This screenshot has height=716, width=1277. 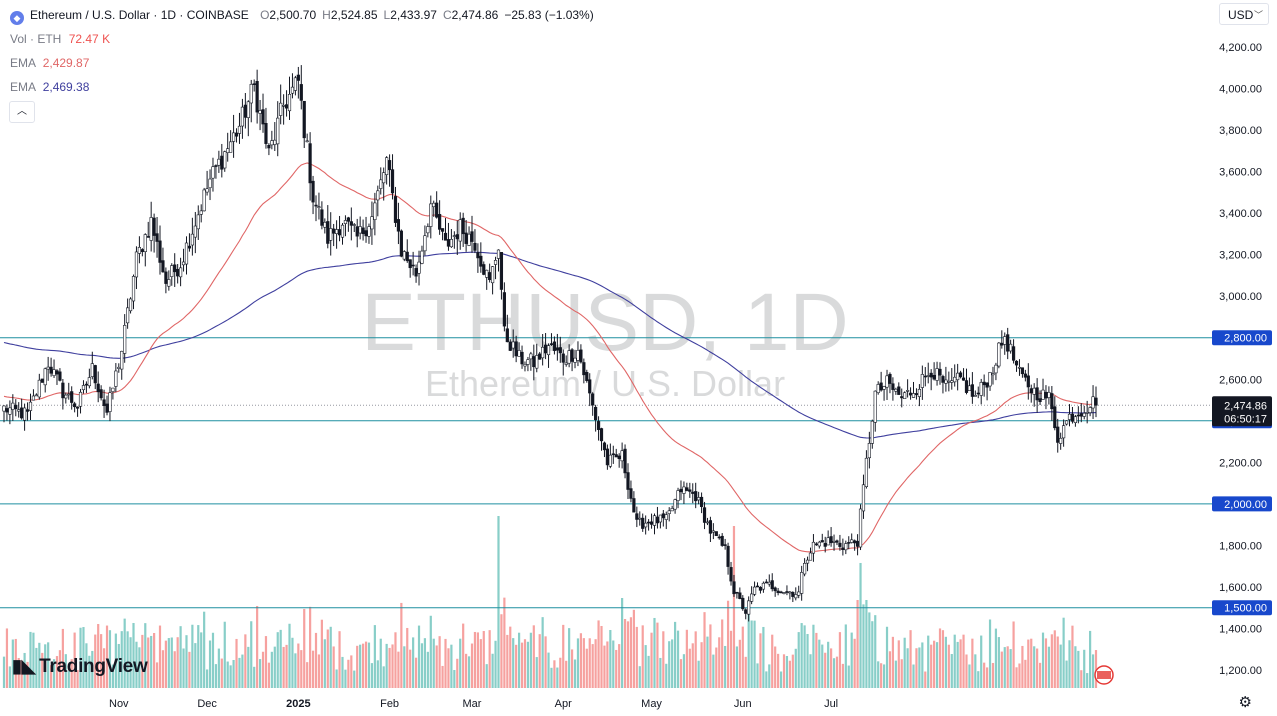 I want to click on tradingview-logo: ▮◣ TradingView, so click(x=80, y=667).